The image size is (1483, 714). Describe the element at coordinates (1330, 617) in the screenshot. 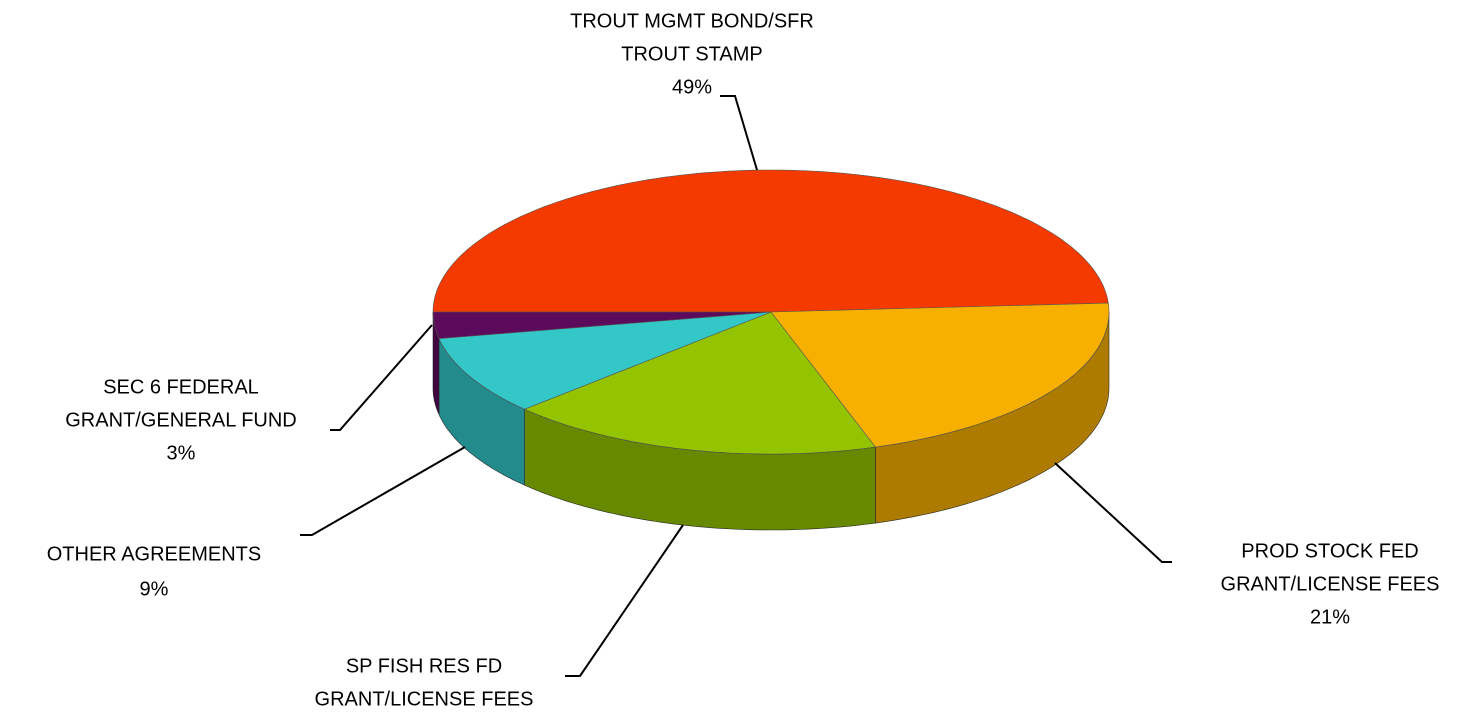

I see `slice-value-label: 21%` at that location.